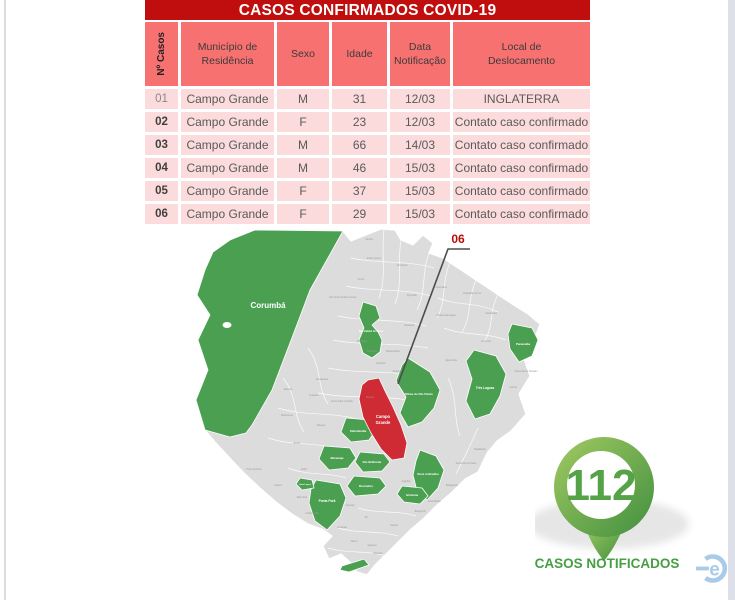 The image size is (735, 600). What do you see at coordinates (486, 342) in the screenshot?
I see `map-label: Inocência` at bounding box center [486, 342].